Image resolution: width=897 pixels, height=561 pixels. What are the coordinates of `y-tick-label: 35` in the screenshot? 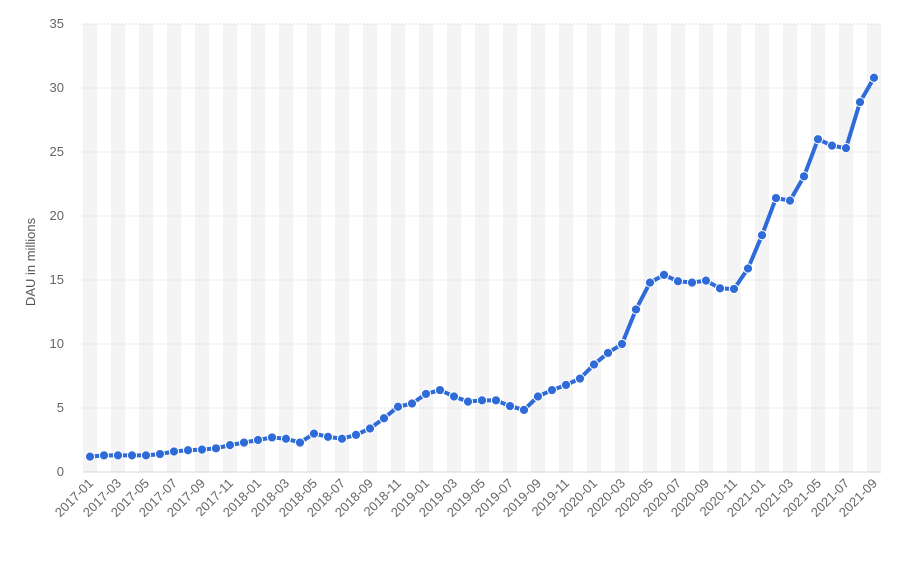 It's located at (57, 23).